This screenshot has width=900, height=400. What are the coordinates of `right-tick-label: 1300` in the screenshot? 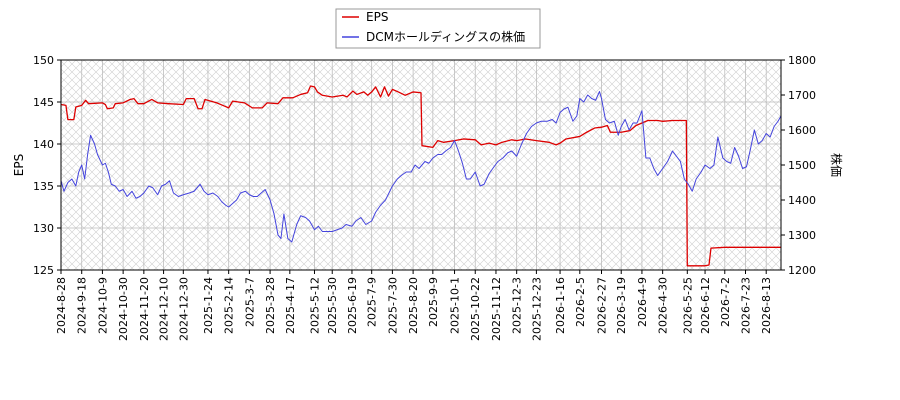 It's located at (802, 235).